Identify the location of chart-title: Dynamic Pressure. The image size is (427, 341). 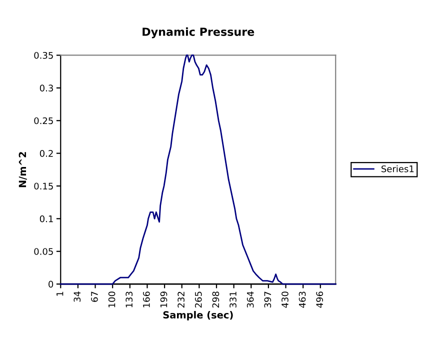
(198, 32).